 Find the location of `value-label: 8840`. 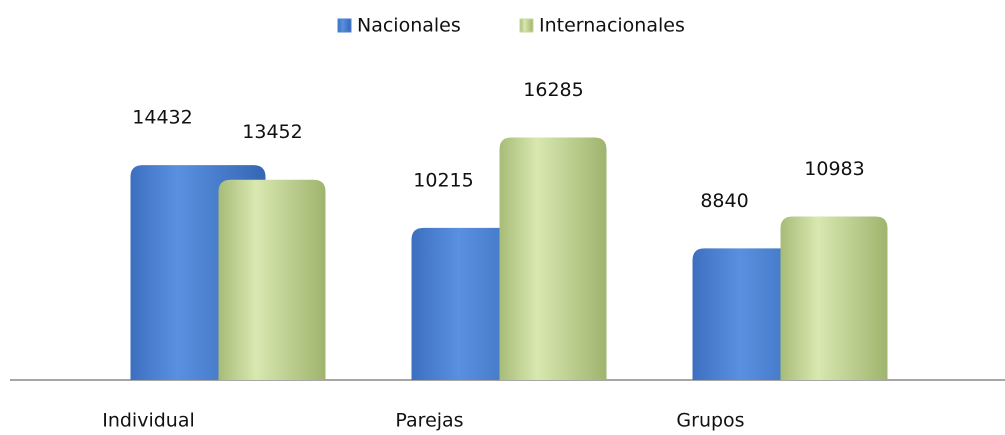

value-label: 8840 is located at coordinates (724, 201).